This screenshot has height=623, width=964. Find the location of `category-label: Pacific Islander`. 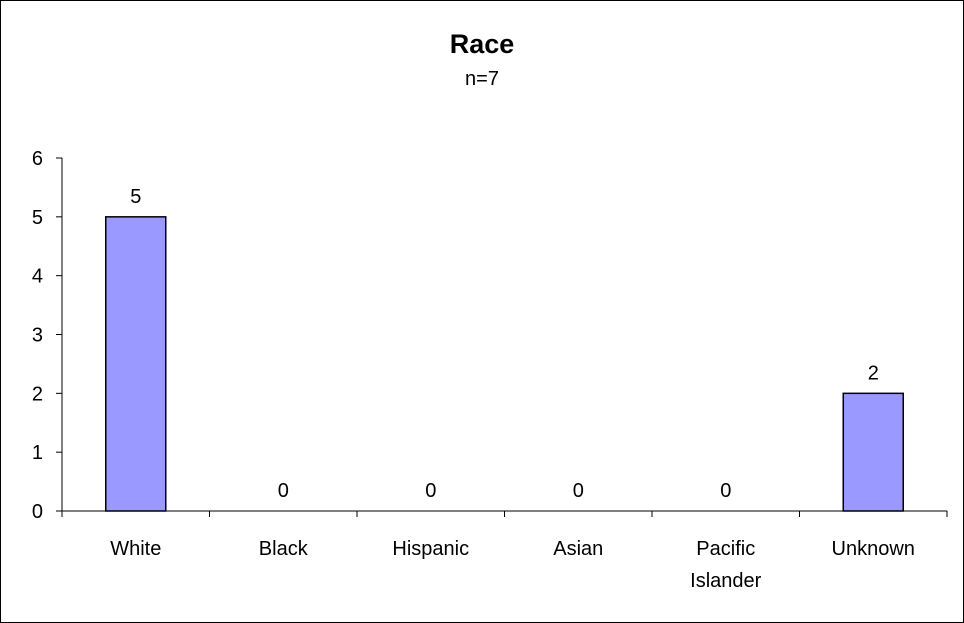

category-label: Pacific Islander is located at coordinates (725, 565).